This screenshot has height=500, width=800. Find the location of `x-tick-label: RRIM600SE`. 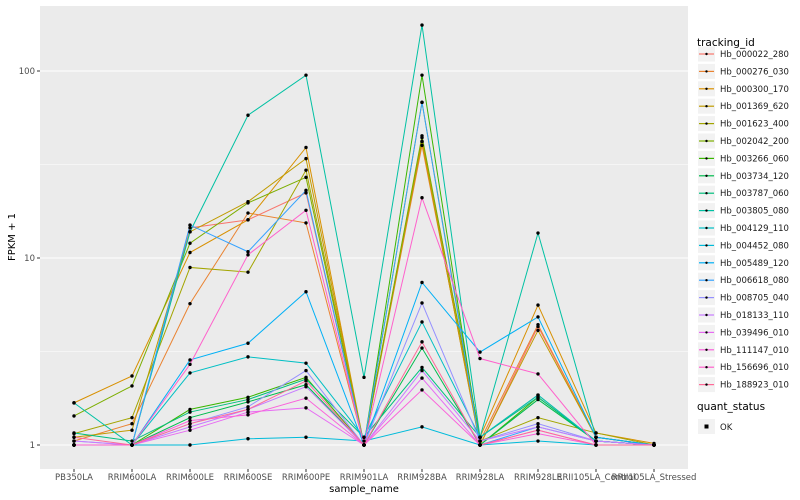

x-tick-label: RRIM600SE is located at coordinates (248, 478).